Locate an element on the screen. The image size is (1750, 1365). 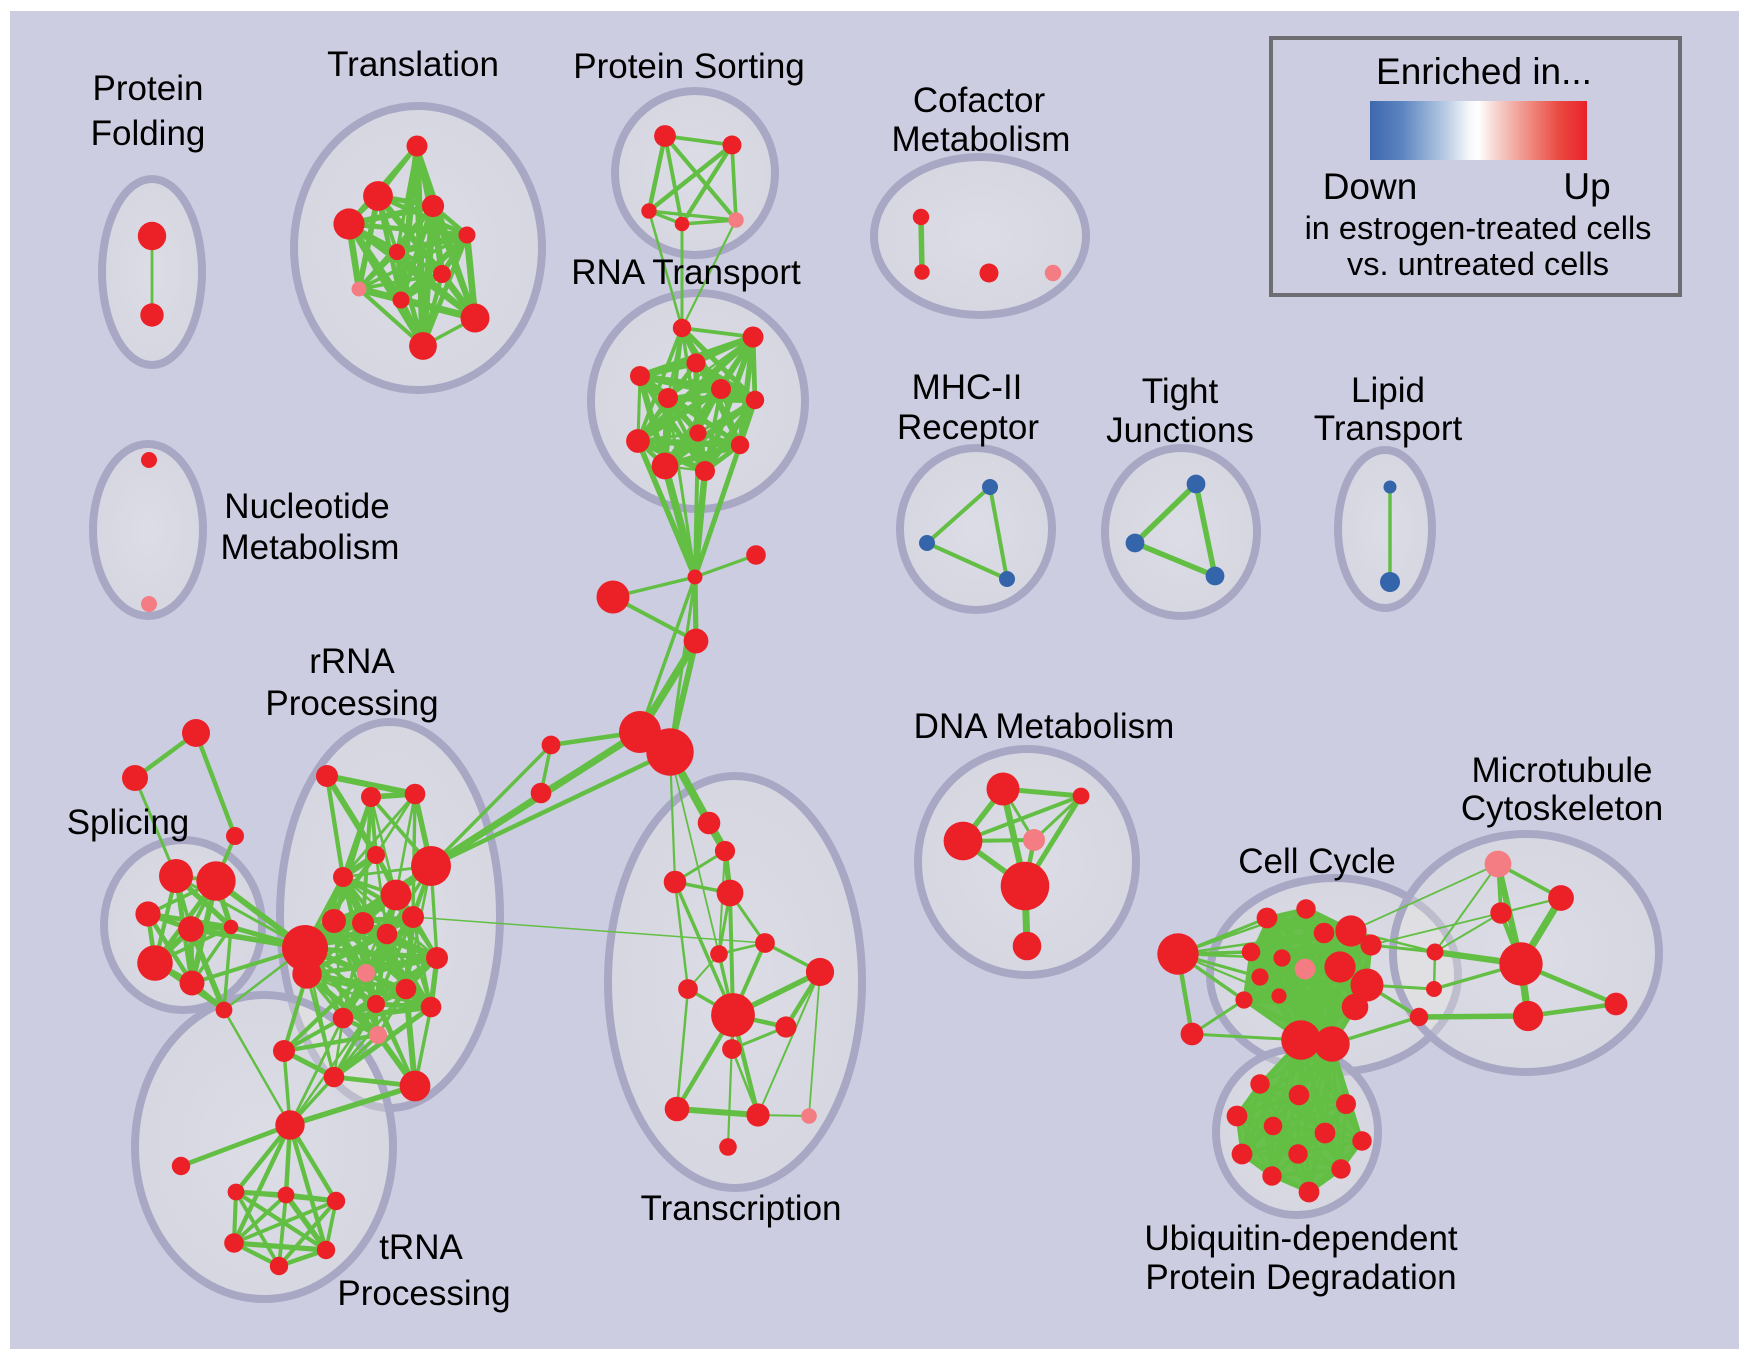
svg-text: Translation is located at coordinates (413, 64).